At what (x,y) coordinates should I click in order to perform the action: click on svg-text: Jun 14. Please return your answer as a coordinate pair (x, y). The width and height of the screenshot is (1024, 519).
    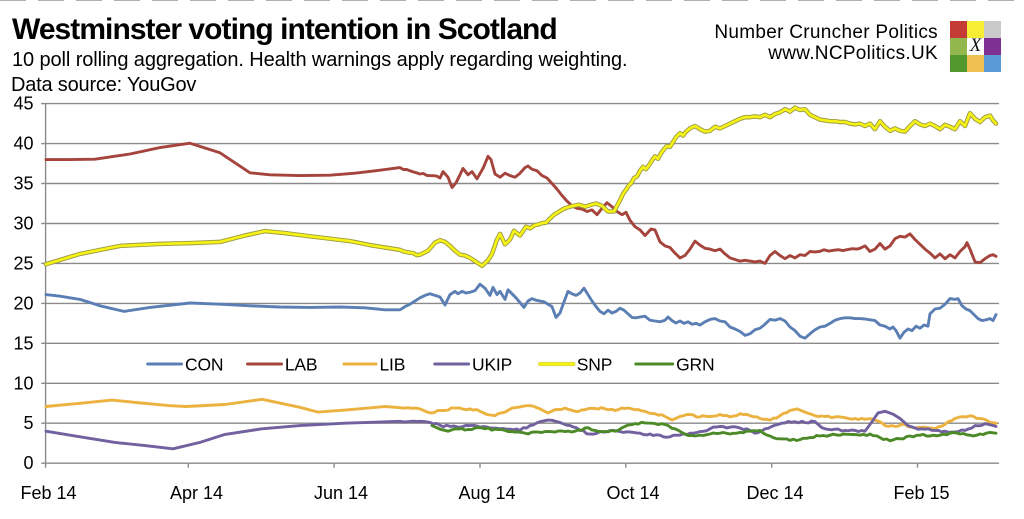
    Looking at the image, I should click on (341, 493).